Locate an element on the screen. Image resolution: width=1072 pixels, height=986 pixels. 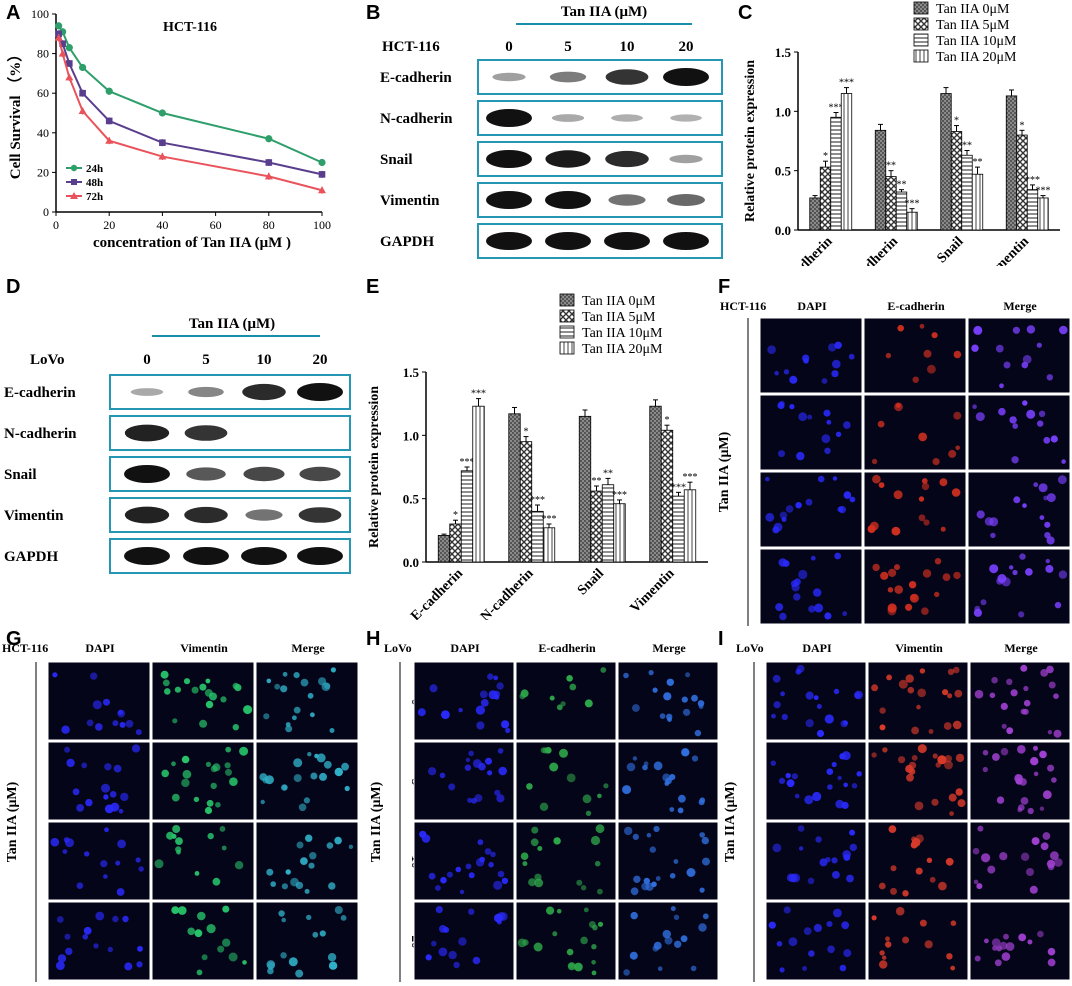
legend-label: 24h is located at coordinates (94, 169).